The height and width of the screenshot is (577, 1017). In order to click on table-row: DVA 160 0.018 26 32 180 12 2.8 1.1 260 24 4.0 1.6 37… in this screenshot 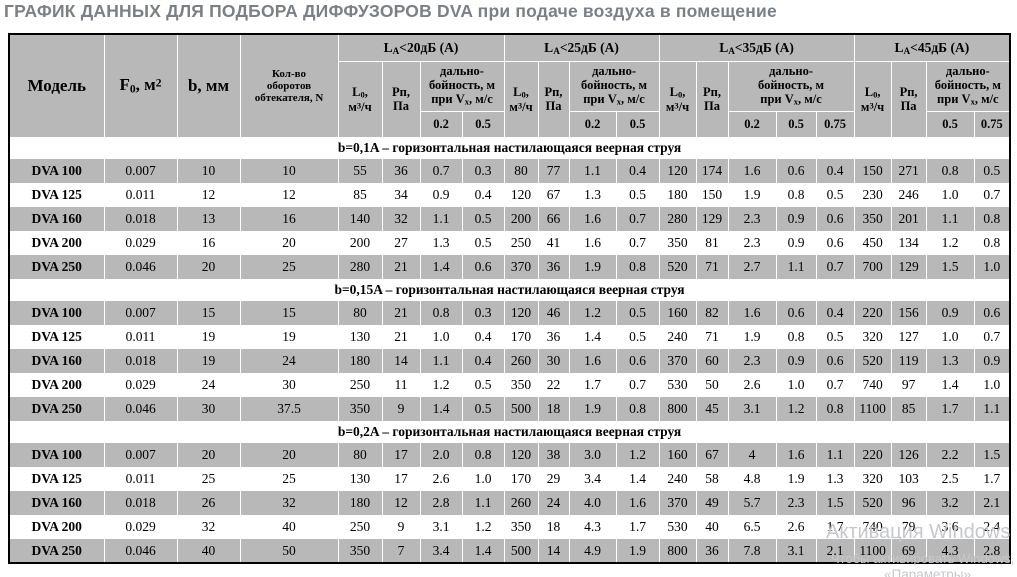, I will do `click(509, 503)`.